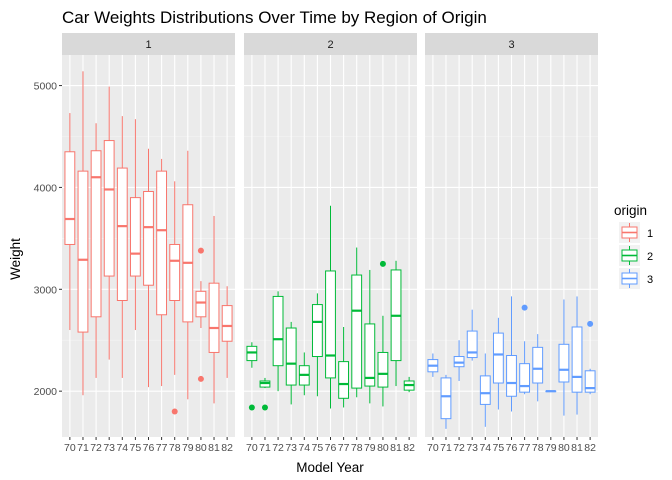 The height and width of the screenshot is (480, 672). Describe the element at coordinates (46, 392) in the screenshot. I see `y-tick-label-2000: 2000` at that location.